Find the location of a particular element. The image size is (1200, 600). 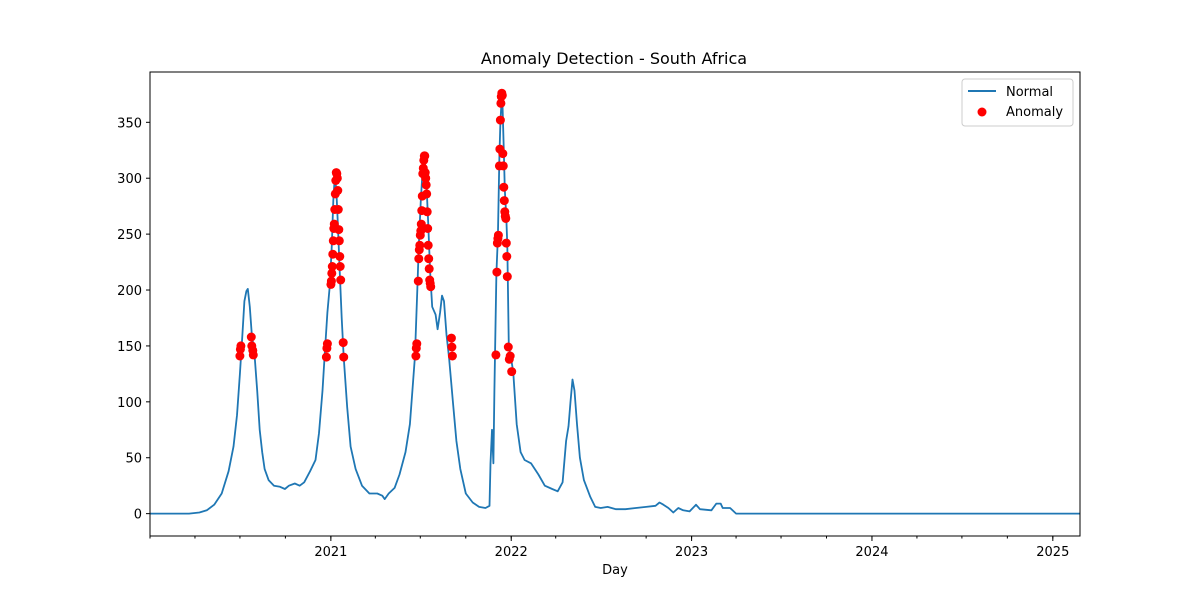

x-axis: 2021 2022 2023 2024 2025 is located at coordinates (609, 548).